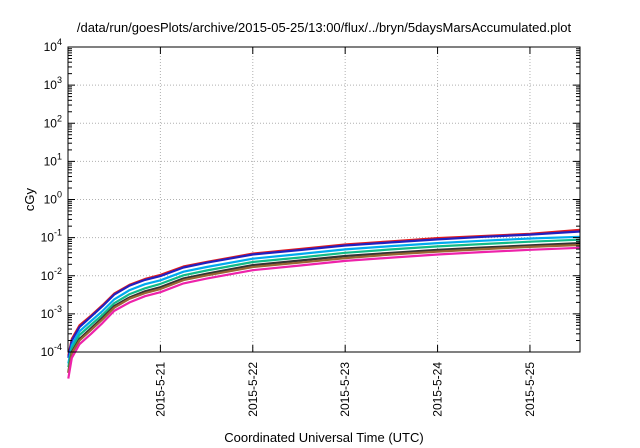 Image resolution: width=640 pixels, height=448 pixels. Describe the element at coordinates (53, 121) in the screenshot. I see `y-tick-label: 10²` at that location.